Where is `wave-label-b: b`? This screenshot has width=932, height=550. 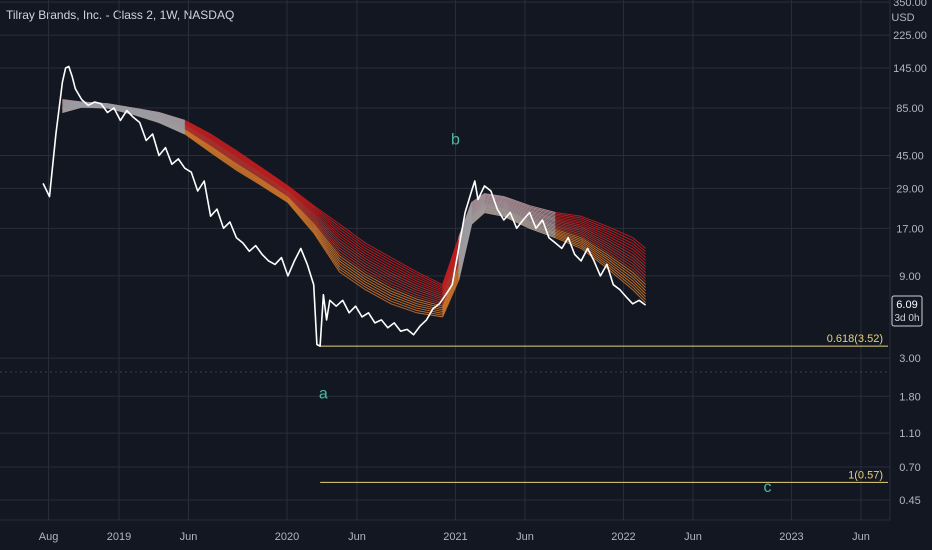
wave-label-b: b is located at coordinates (455, 140).